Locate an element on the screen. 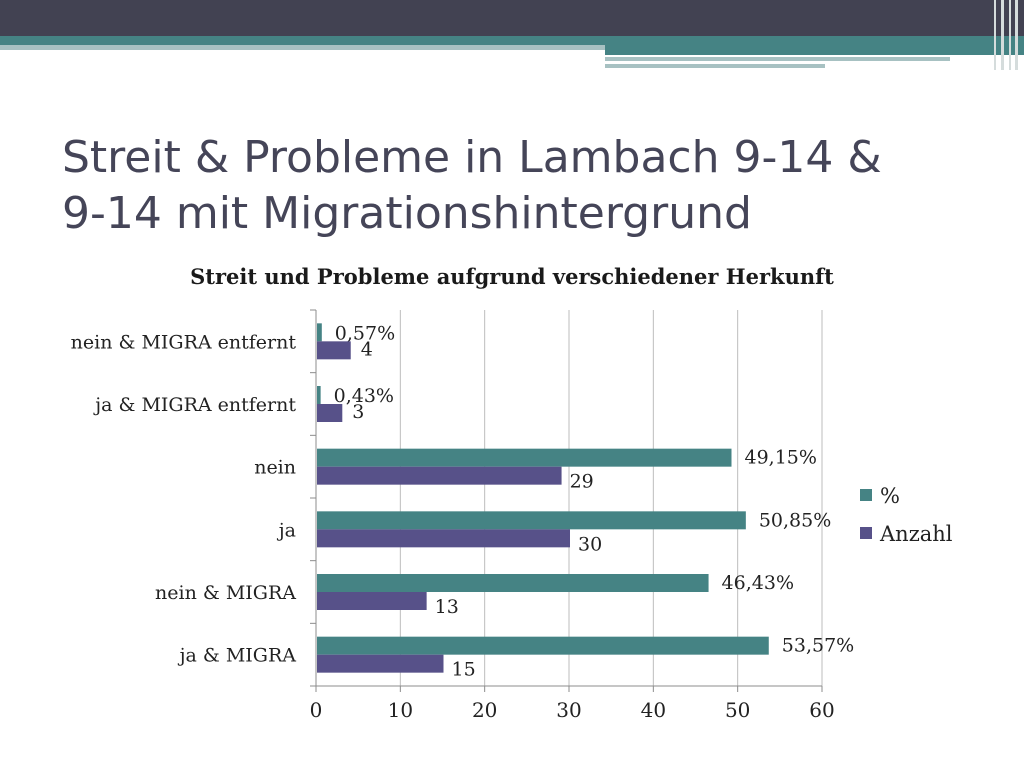 Image resolution: width=1024 pixels, height=768 pixels. x-tick-label: 0 is located at coordinates (316, 710).